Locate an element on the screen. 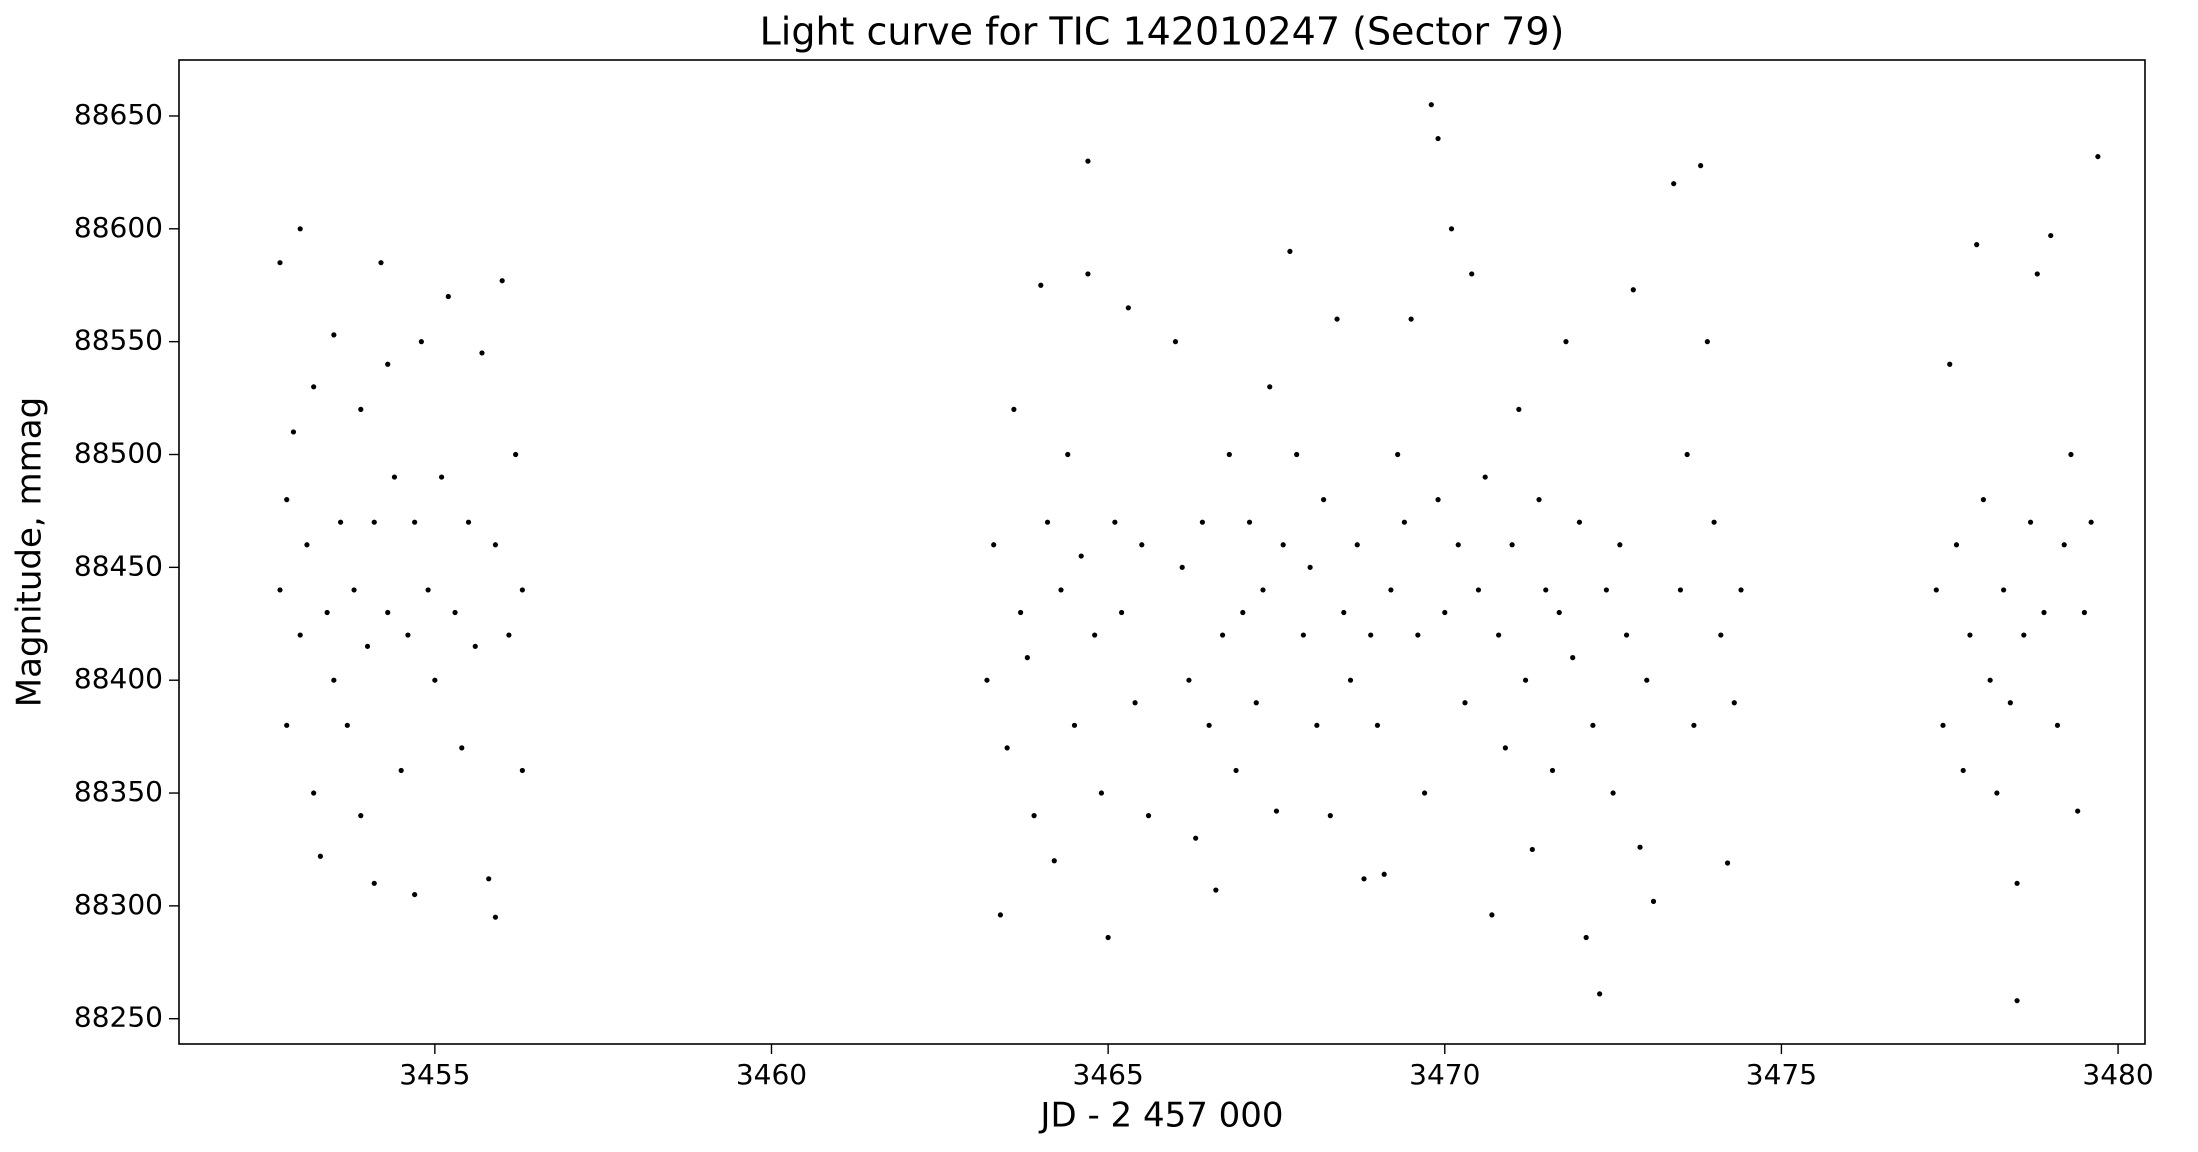 This screenshot has height=1152, width=2198. y-tick-label: 88400 is located at coordinates (118, 678).